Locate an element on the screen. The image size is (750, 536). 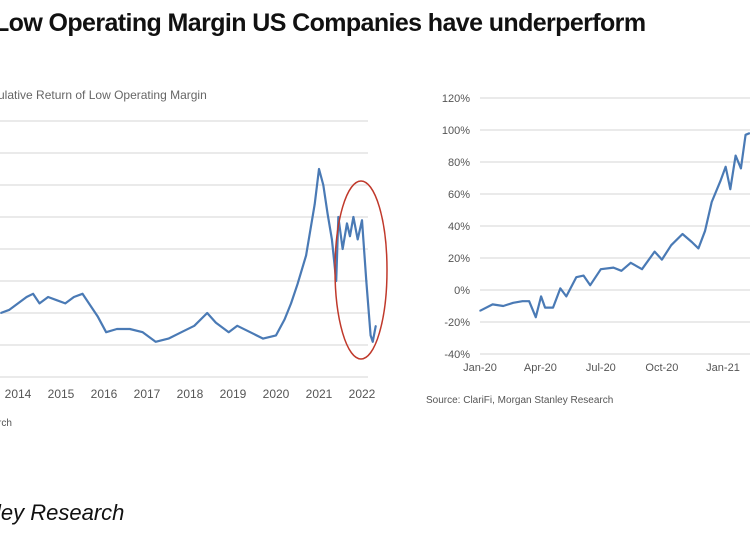
right-y-tick-label: 80% is located at coordinates (459, 163).